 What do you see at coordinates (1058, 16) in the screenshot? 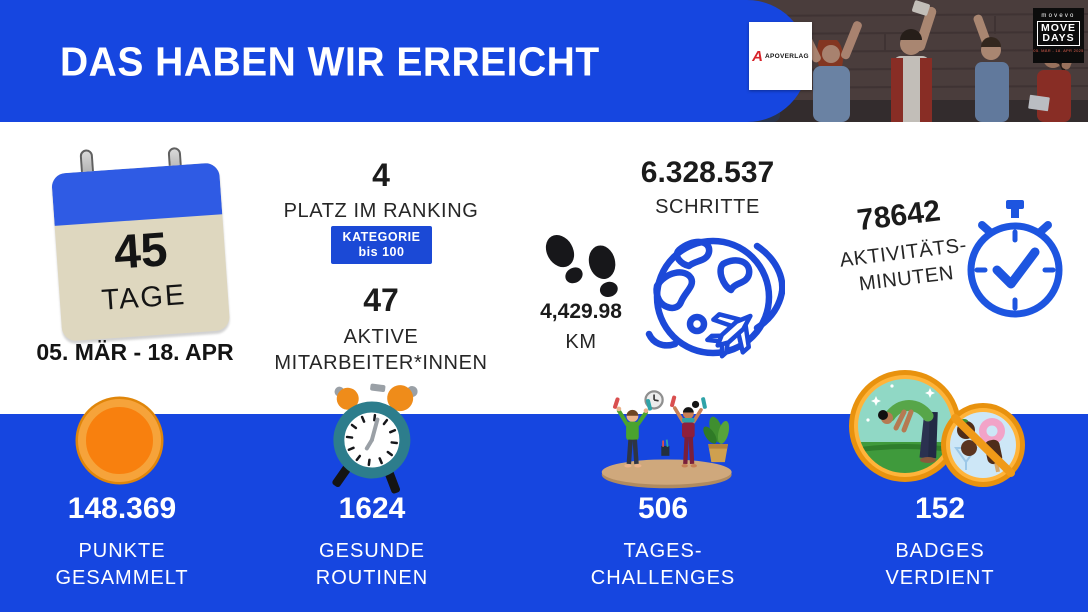
I see `movevo-brand: movevo` at bounding box center [1058, 16].